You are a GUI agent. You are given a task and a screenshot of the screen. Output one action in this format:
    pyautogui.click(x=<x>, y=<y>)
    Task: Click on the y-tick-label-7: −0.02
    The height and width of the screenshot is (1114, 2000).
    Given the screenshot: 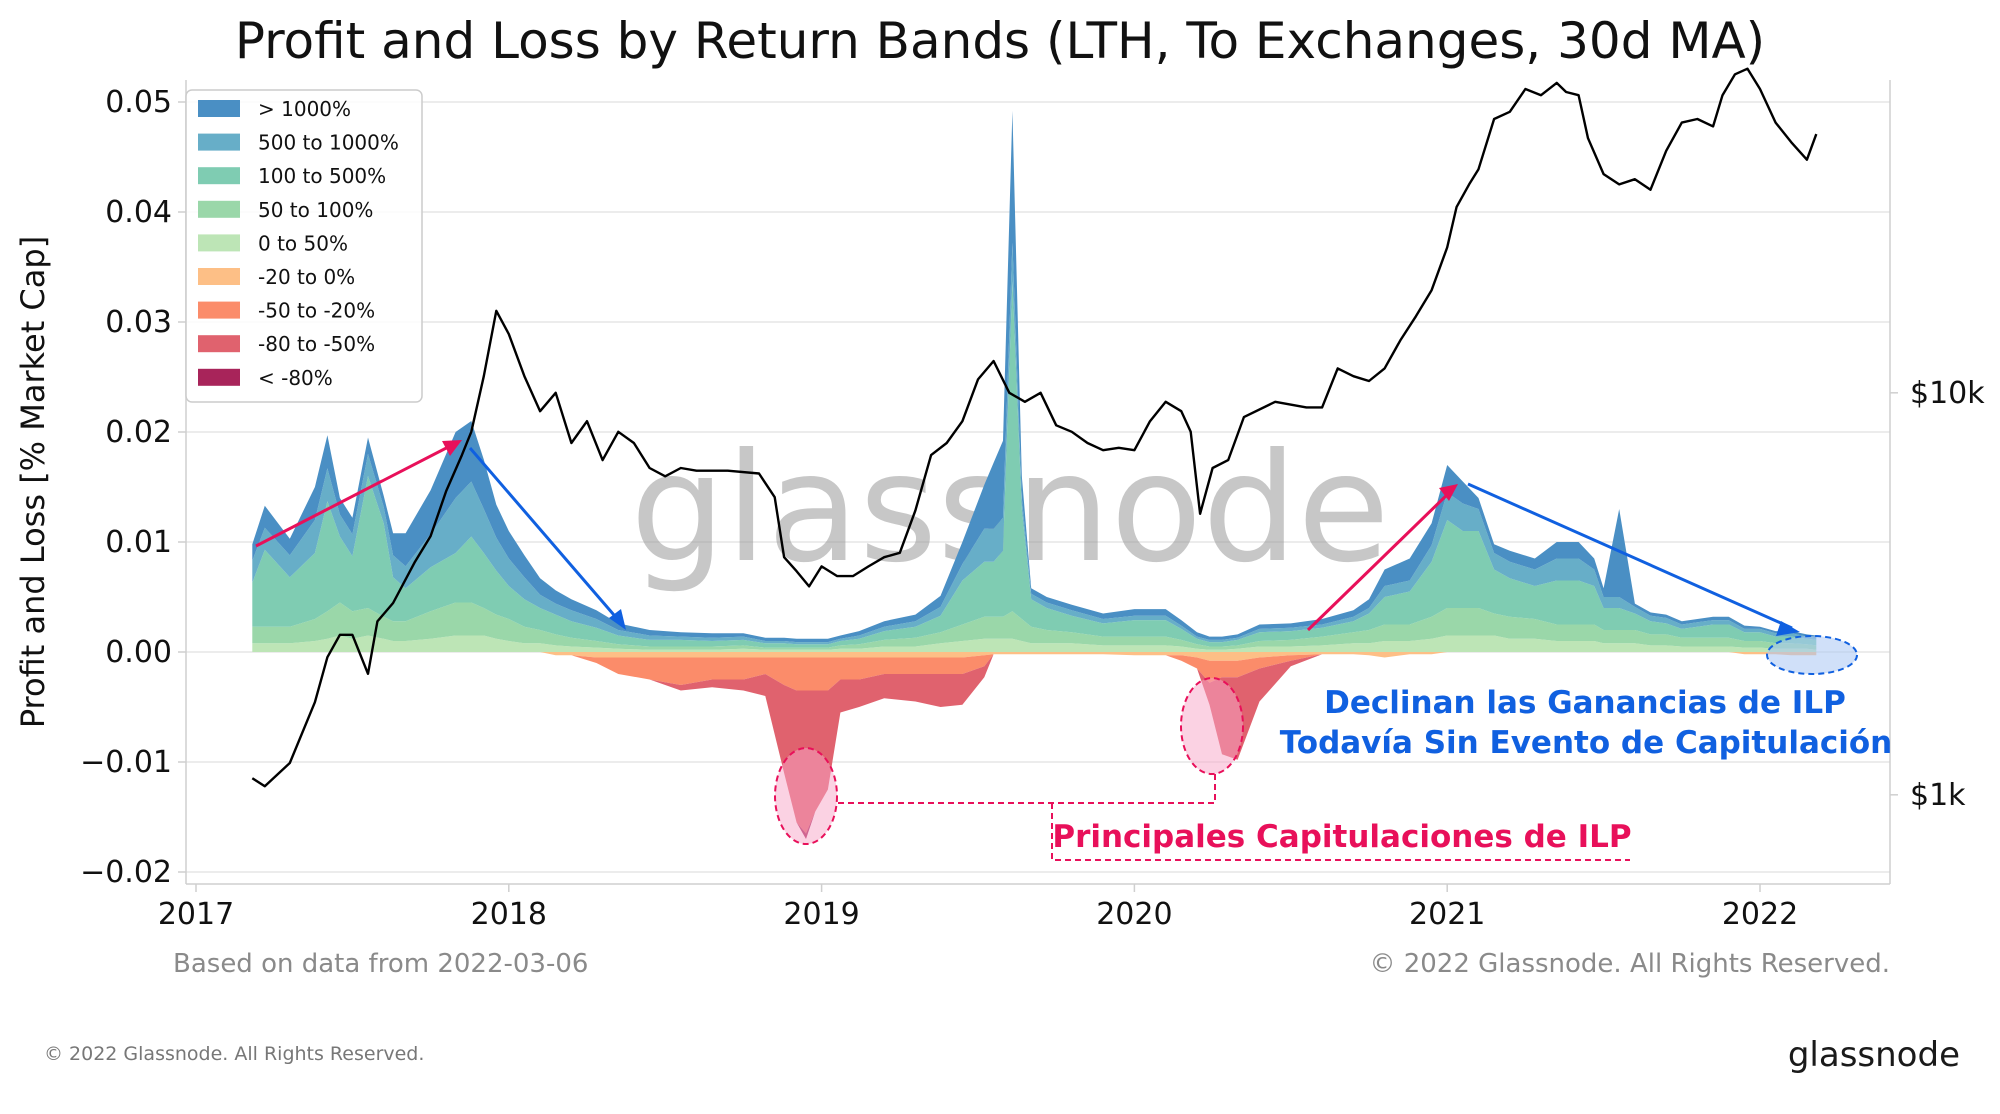 What is the action you would take?
    pyautogui.click(x=126, y=872)
    